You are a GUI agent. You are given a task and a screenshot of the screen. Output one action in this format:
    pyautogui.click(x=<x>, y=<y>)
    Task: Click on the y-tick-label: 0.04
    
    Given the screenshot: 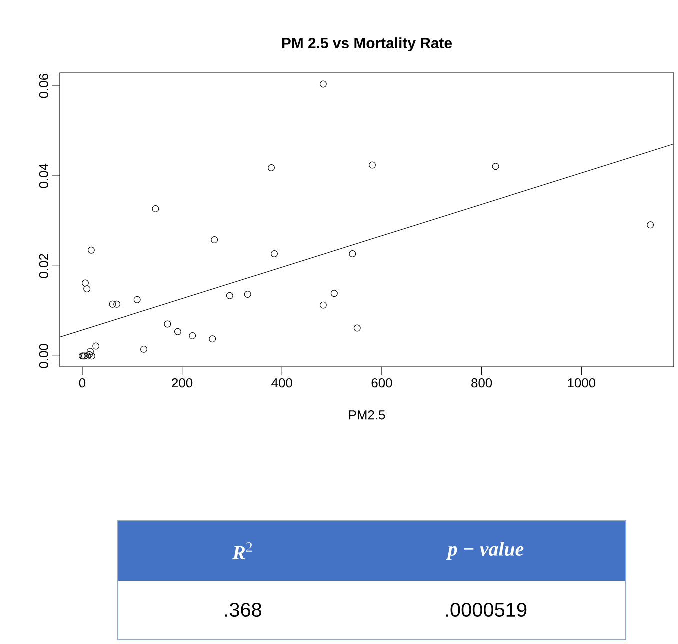 What is the action you would take?
    pyautogui.click(x=43, y=176)
    